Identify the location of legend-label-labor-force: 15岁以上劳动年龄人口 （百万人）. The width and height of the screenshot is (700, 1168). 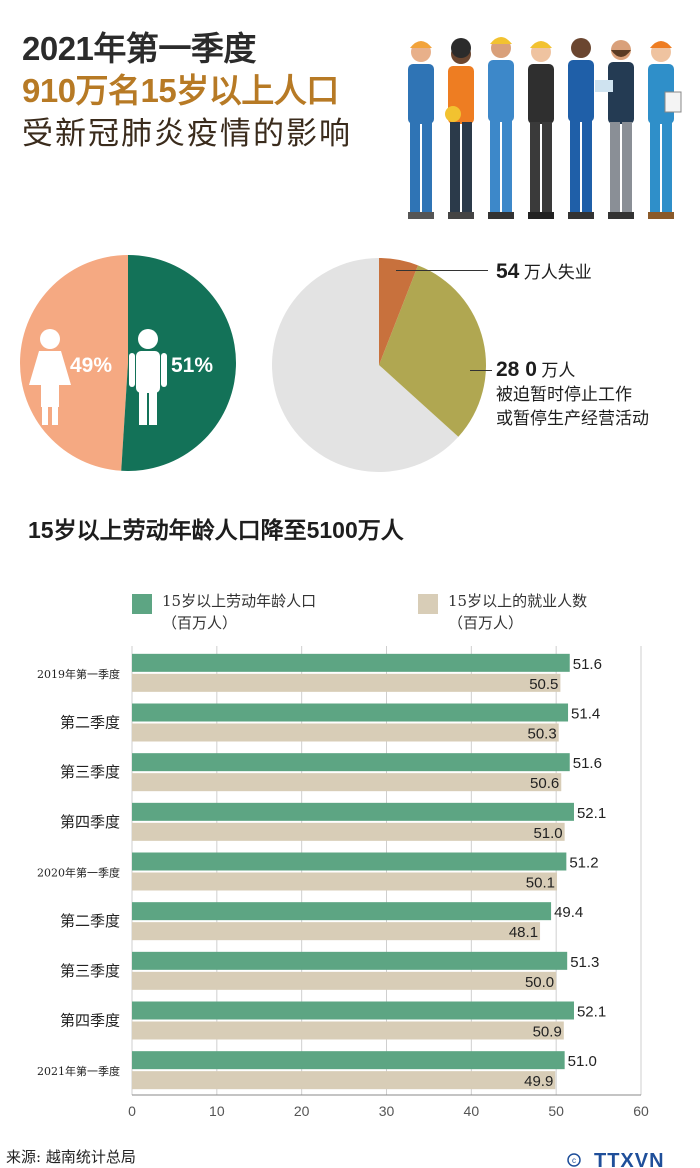
(239, 612).